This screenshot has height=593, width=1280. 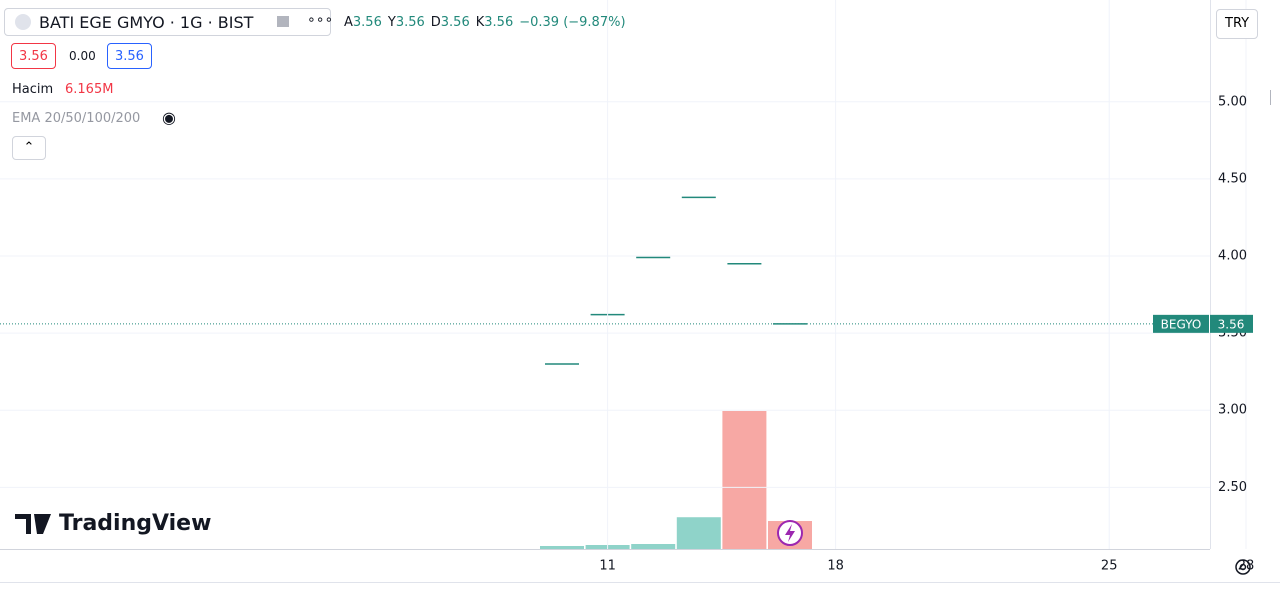 I want to click on y-tick-label: 2.50, so click(x=1232, y=487).